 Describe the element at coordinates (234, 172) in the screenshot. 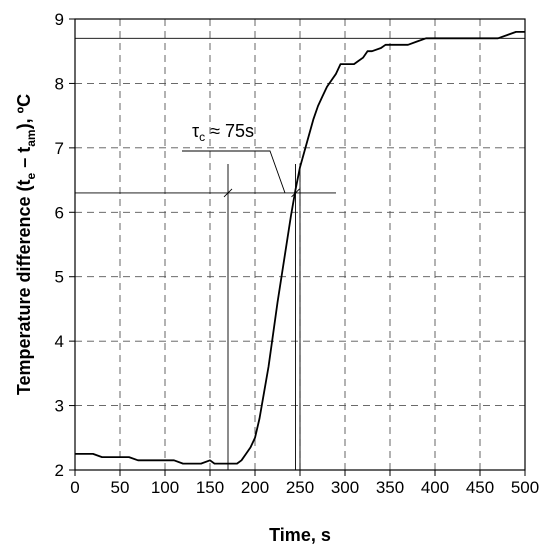

I see `annotation-leader-line` at that location.